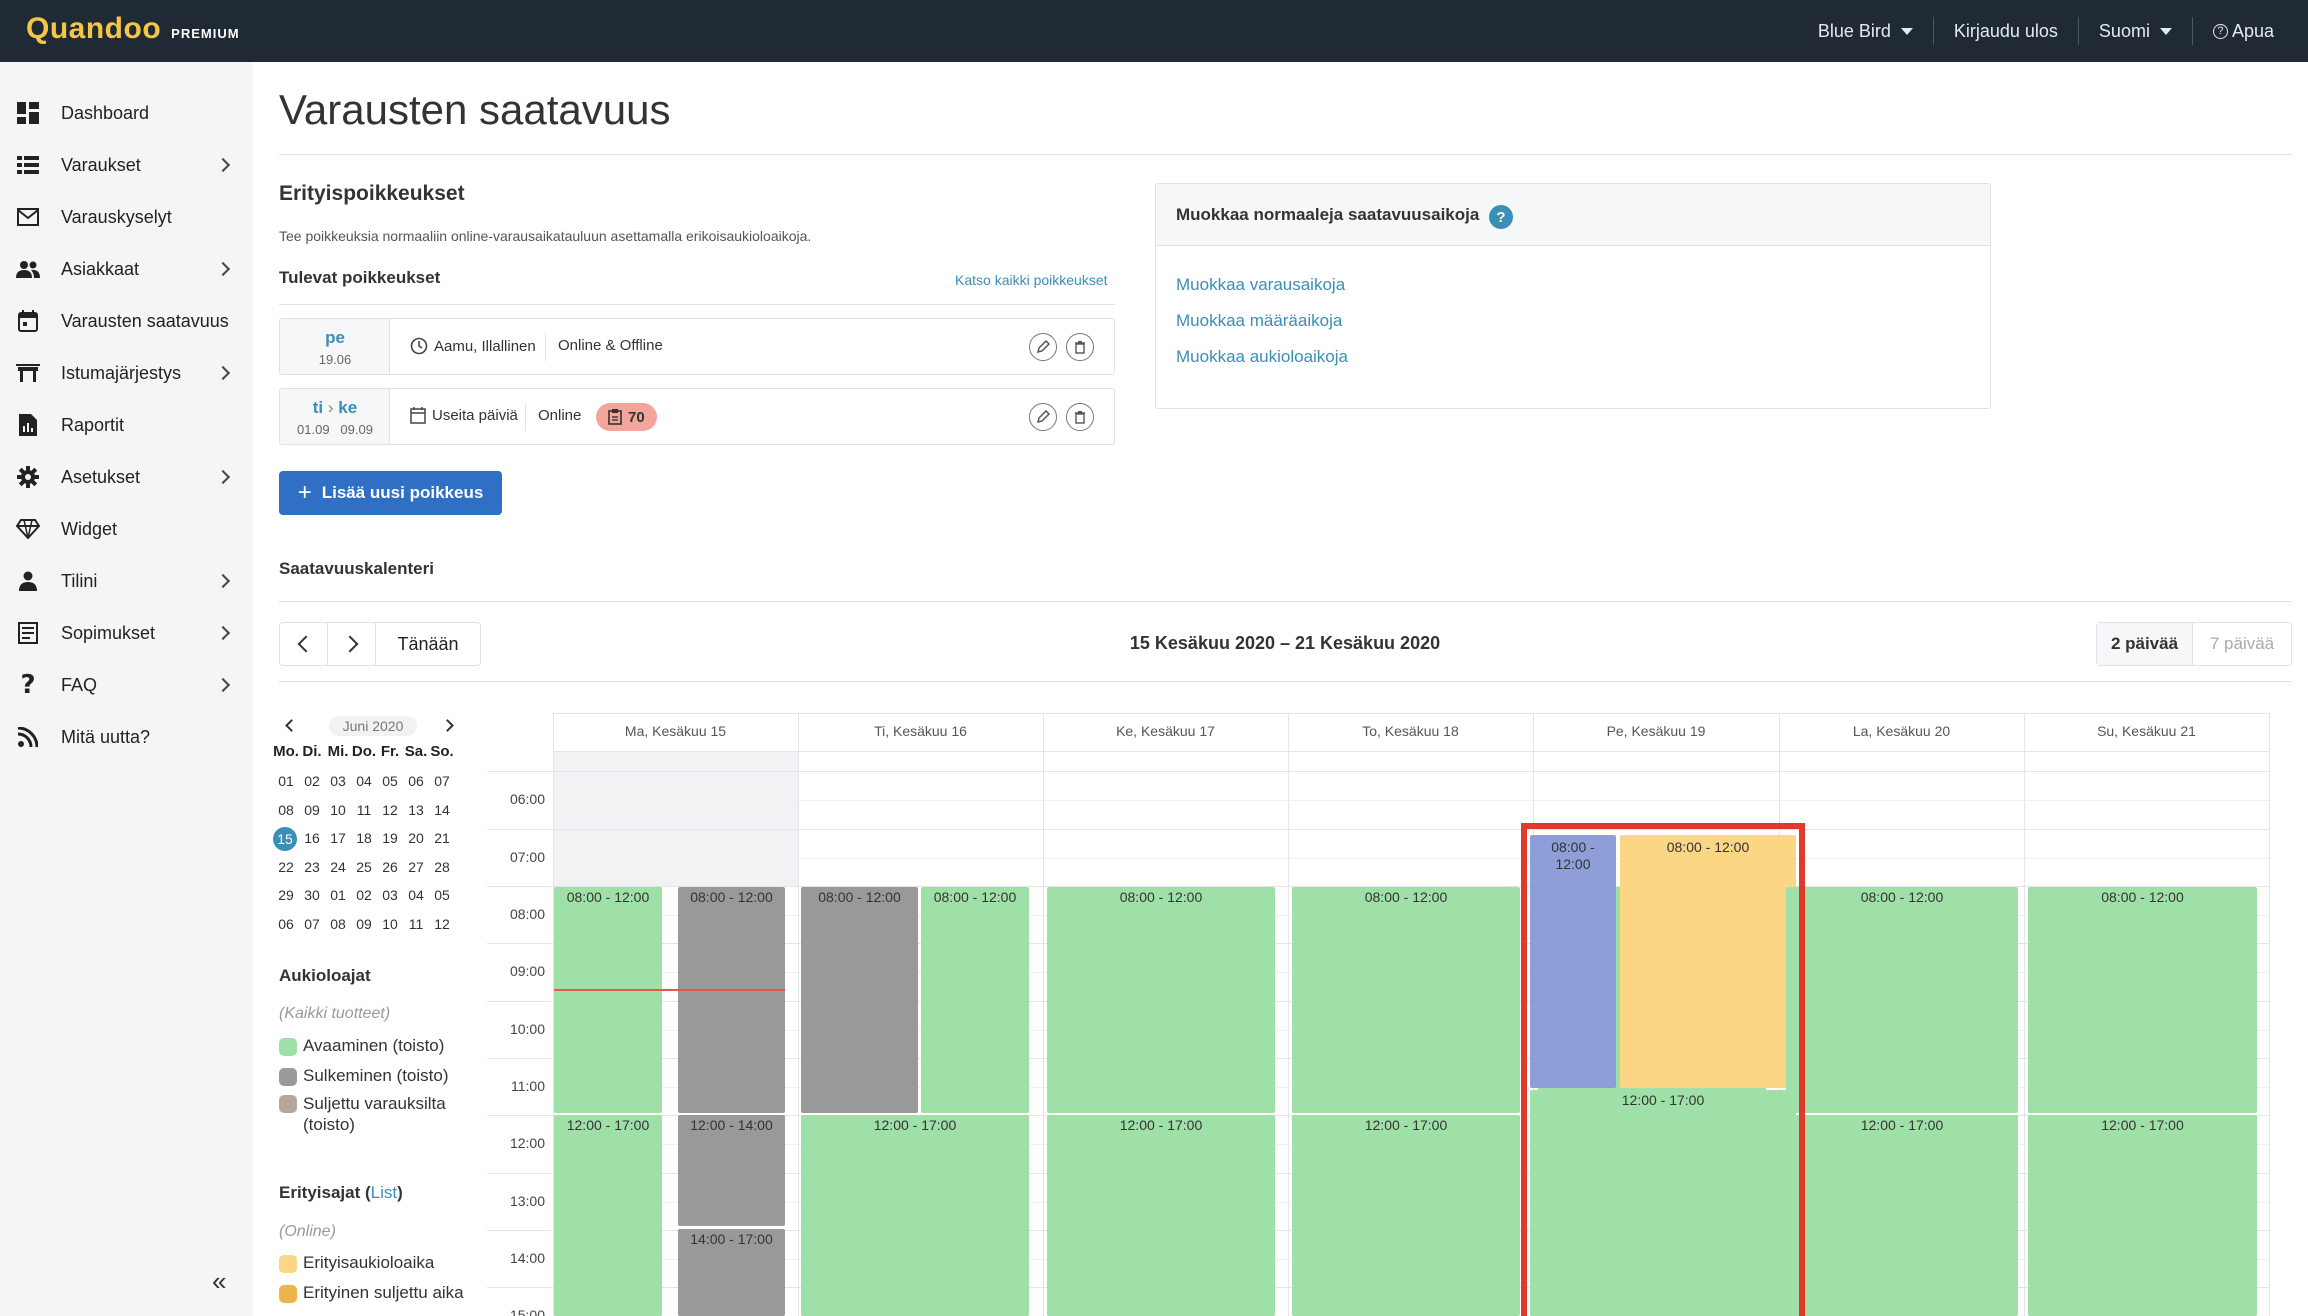 The image size is (2308, 1316). Describe the element at coordinates (133, 29) in the screenshot. I see `brand-logo: Quandoo PREMIUM` at that location.